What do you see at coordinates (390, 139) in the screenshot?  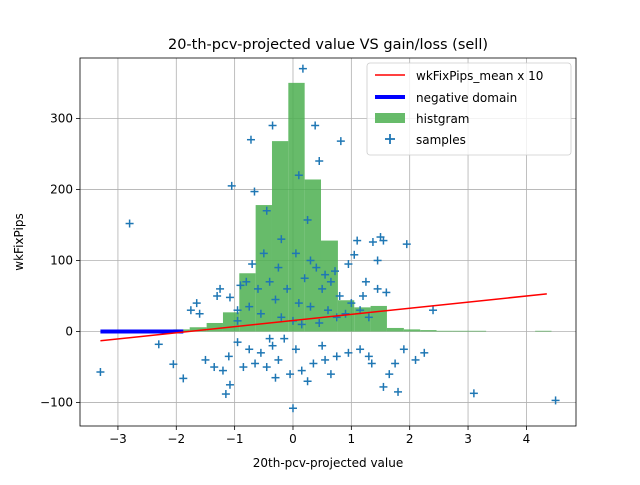 I see `legend-samples-marker` at bounding box center [390, 139].